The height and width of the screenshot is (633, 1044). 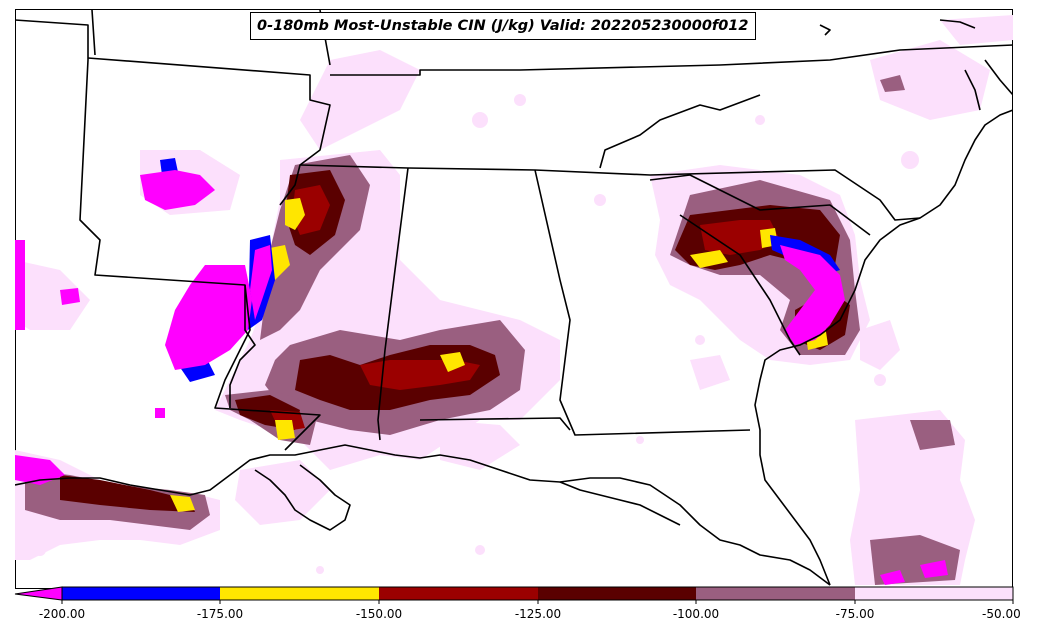 I want to click on border-ky-tn, so click(x=610, y=192).